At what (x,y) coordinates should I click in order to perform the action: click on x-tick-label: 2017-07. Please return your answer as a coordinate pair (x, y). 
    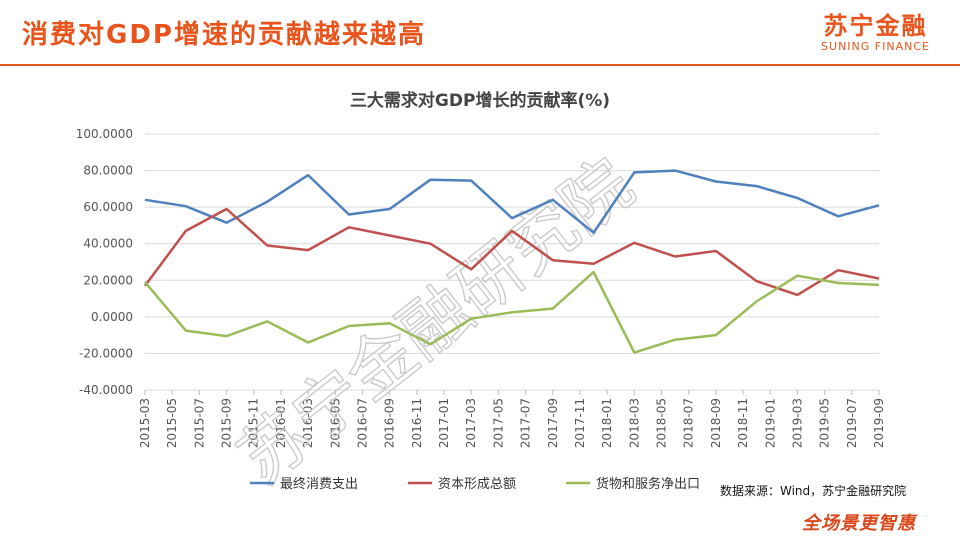
    Looking at the image, I should click on (526, 423).